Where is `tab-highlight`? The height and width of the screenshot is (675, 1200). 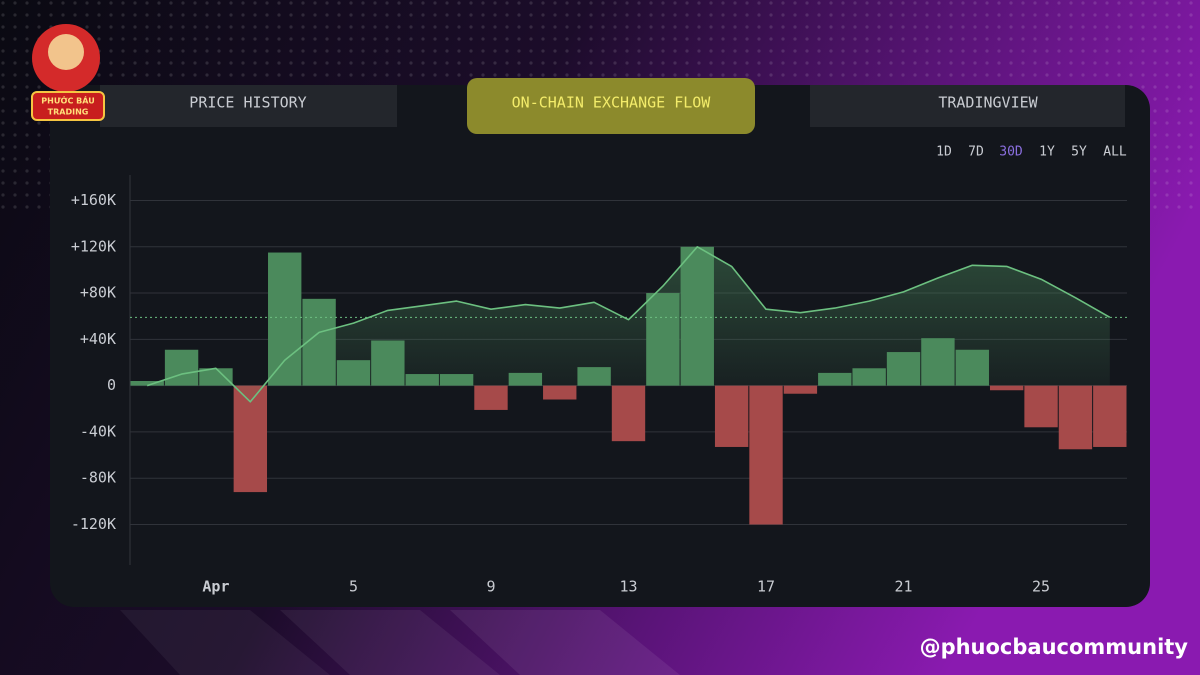
tab-highlight is located at coordinates (611, 106).